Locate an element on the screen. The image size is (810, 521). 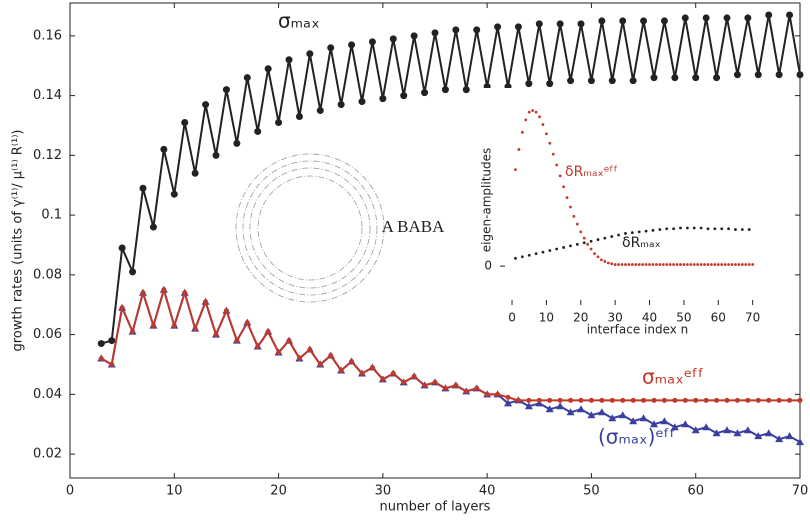
y-tick-label: 0.08 is located at coordinates (47, 274).